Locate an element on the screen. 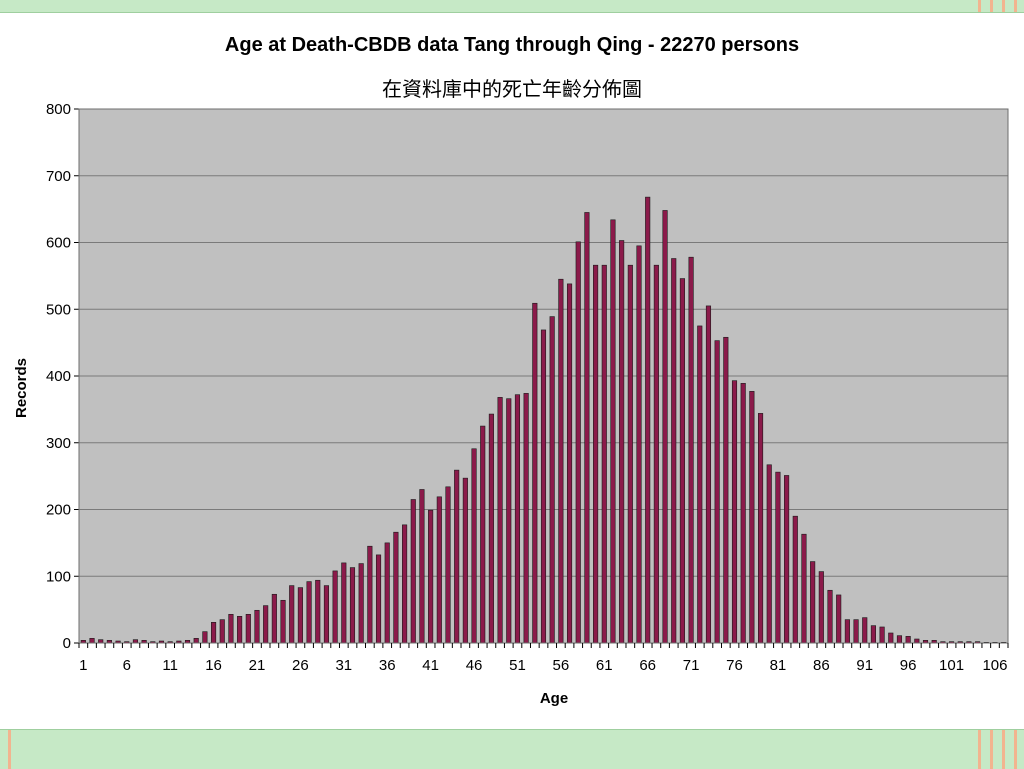  x-tick-label: 56 is located at coordinates (561, 665).